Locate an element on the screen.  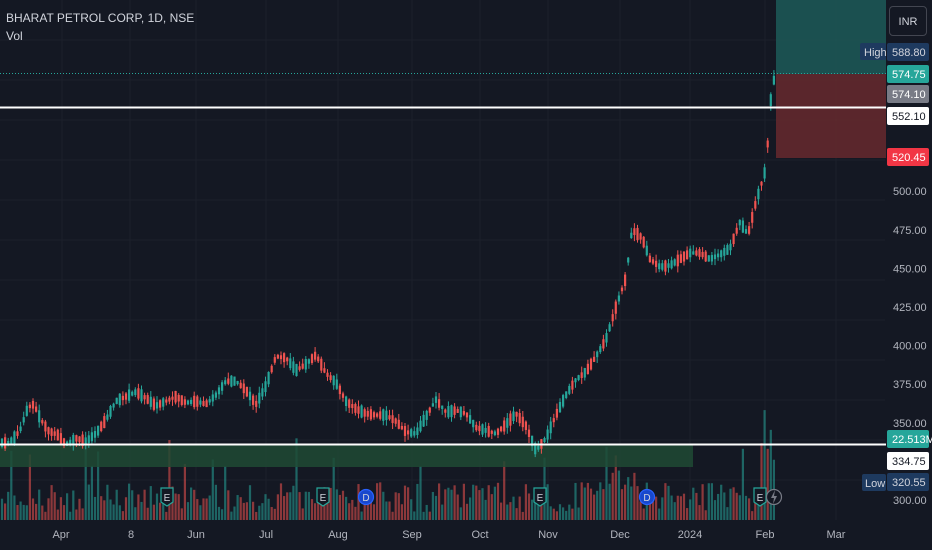
time-tick-label: Apr is located at coordinates (60, 535).